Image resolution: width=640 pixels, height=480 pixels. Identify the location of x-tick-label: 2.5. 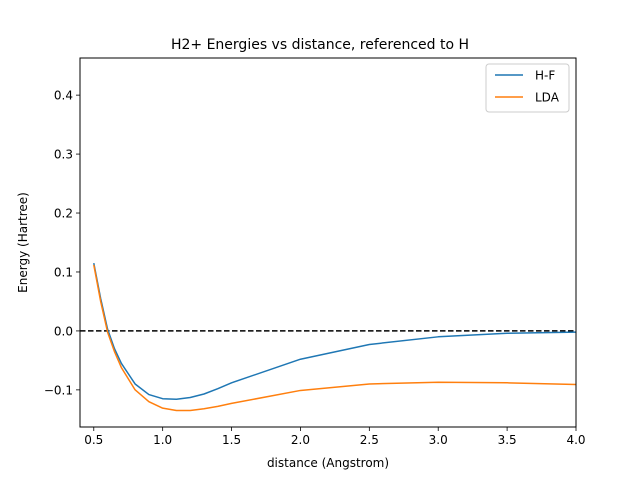
(369, 440).